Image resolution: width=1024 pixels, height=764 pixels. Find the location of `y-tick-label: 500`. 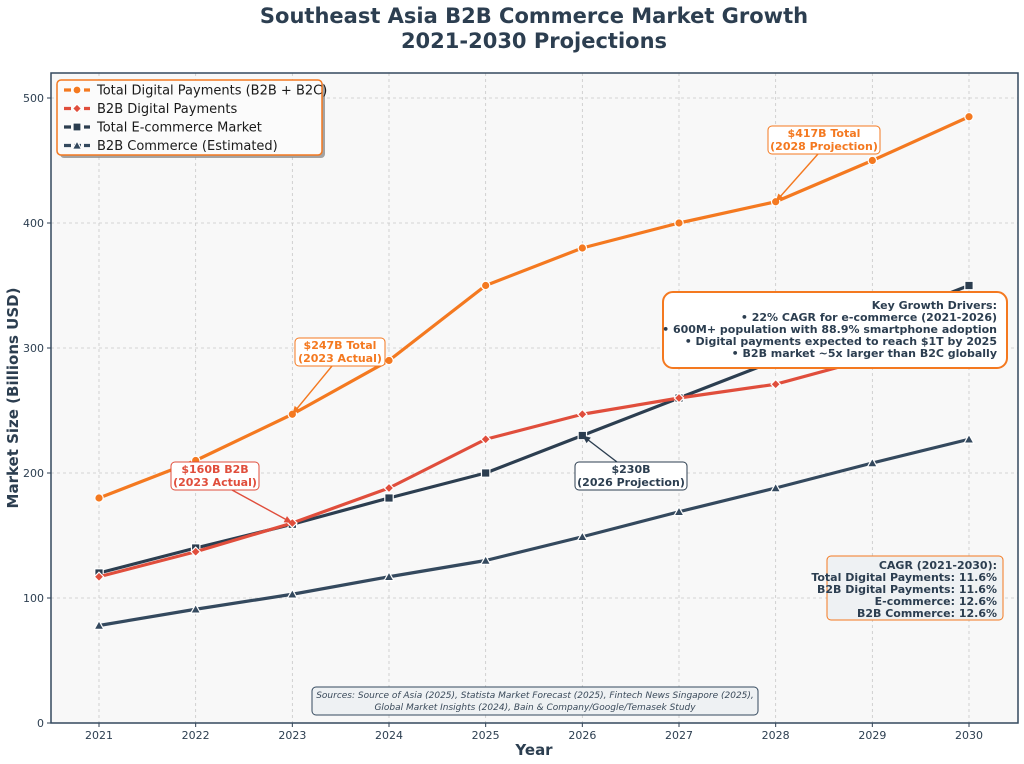

y-tick-label: 500 is located at coordinates (33, 98).